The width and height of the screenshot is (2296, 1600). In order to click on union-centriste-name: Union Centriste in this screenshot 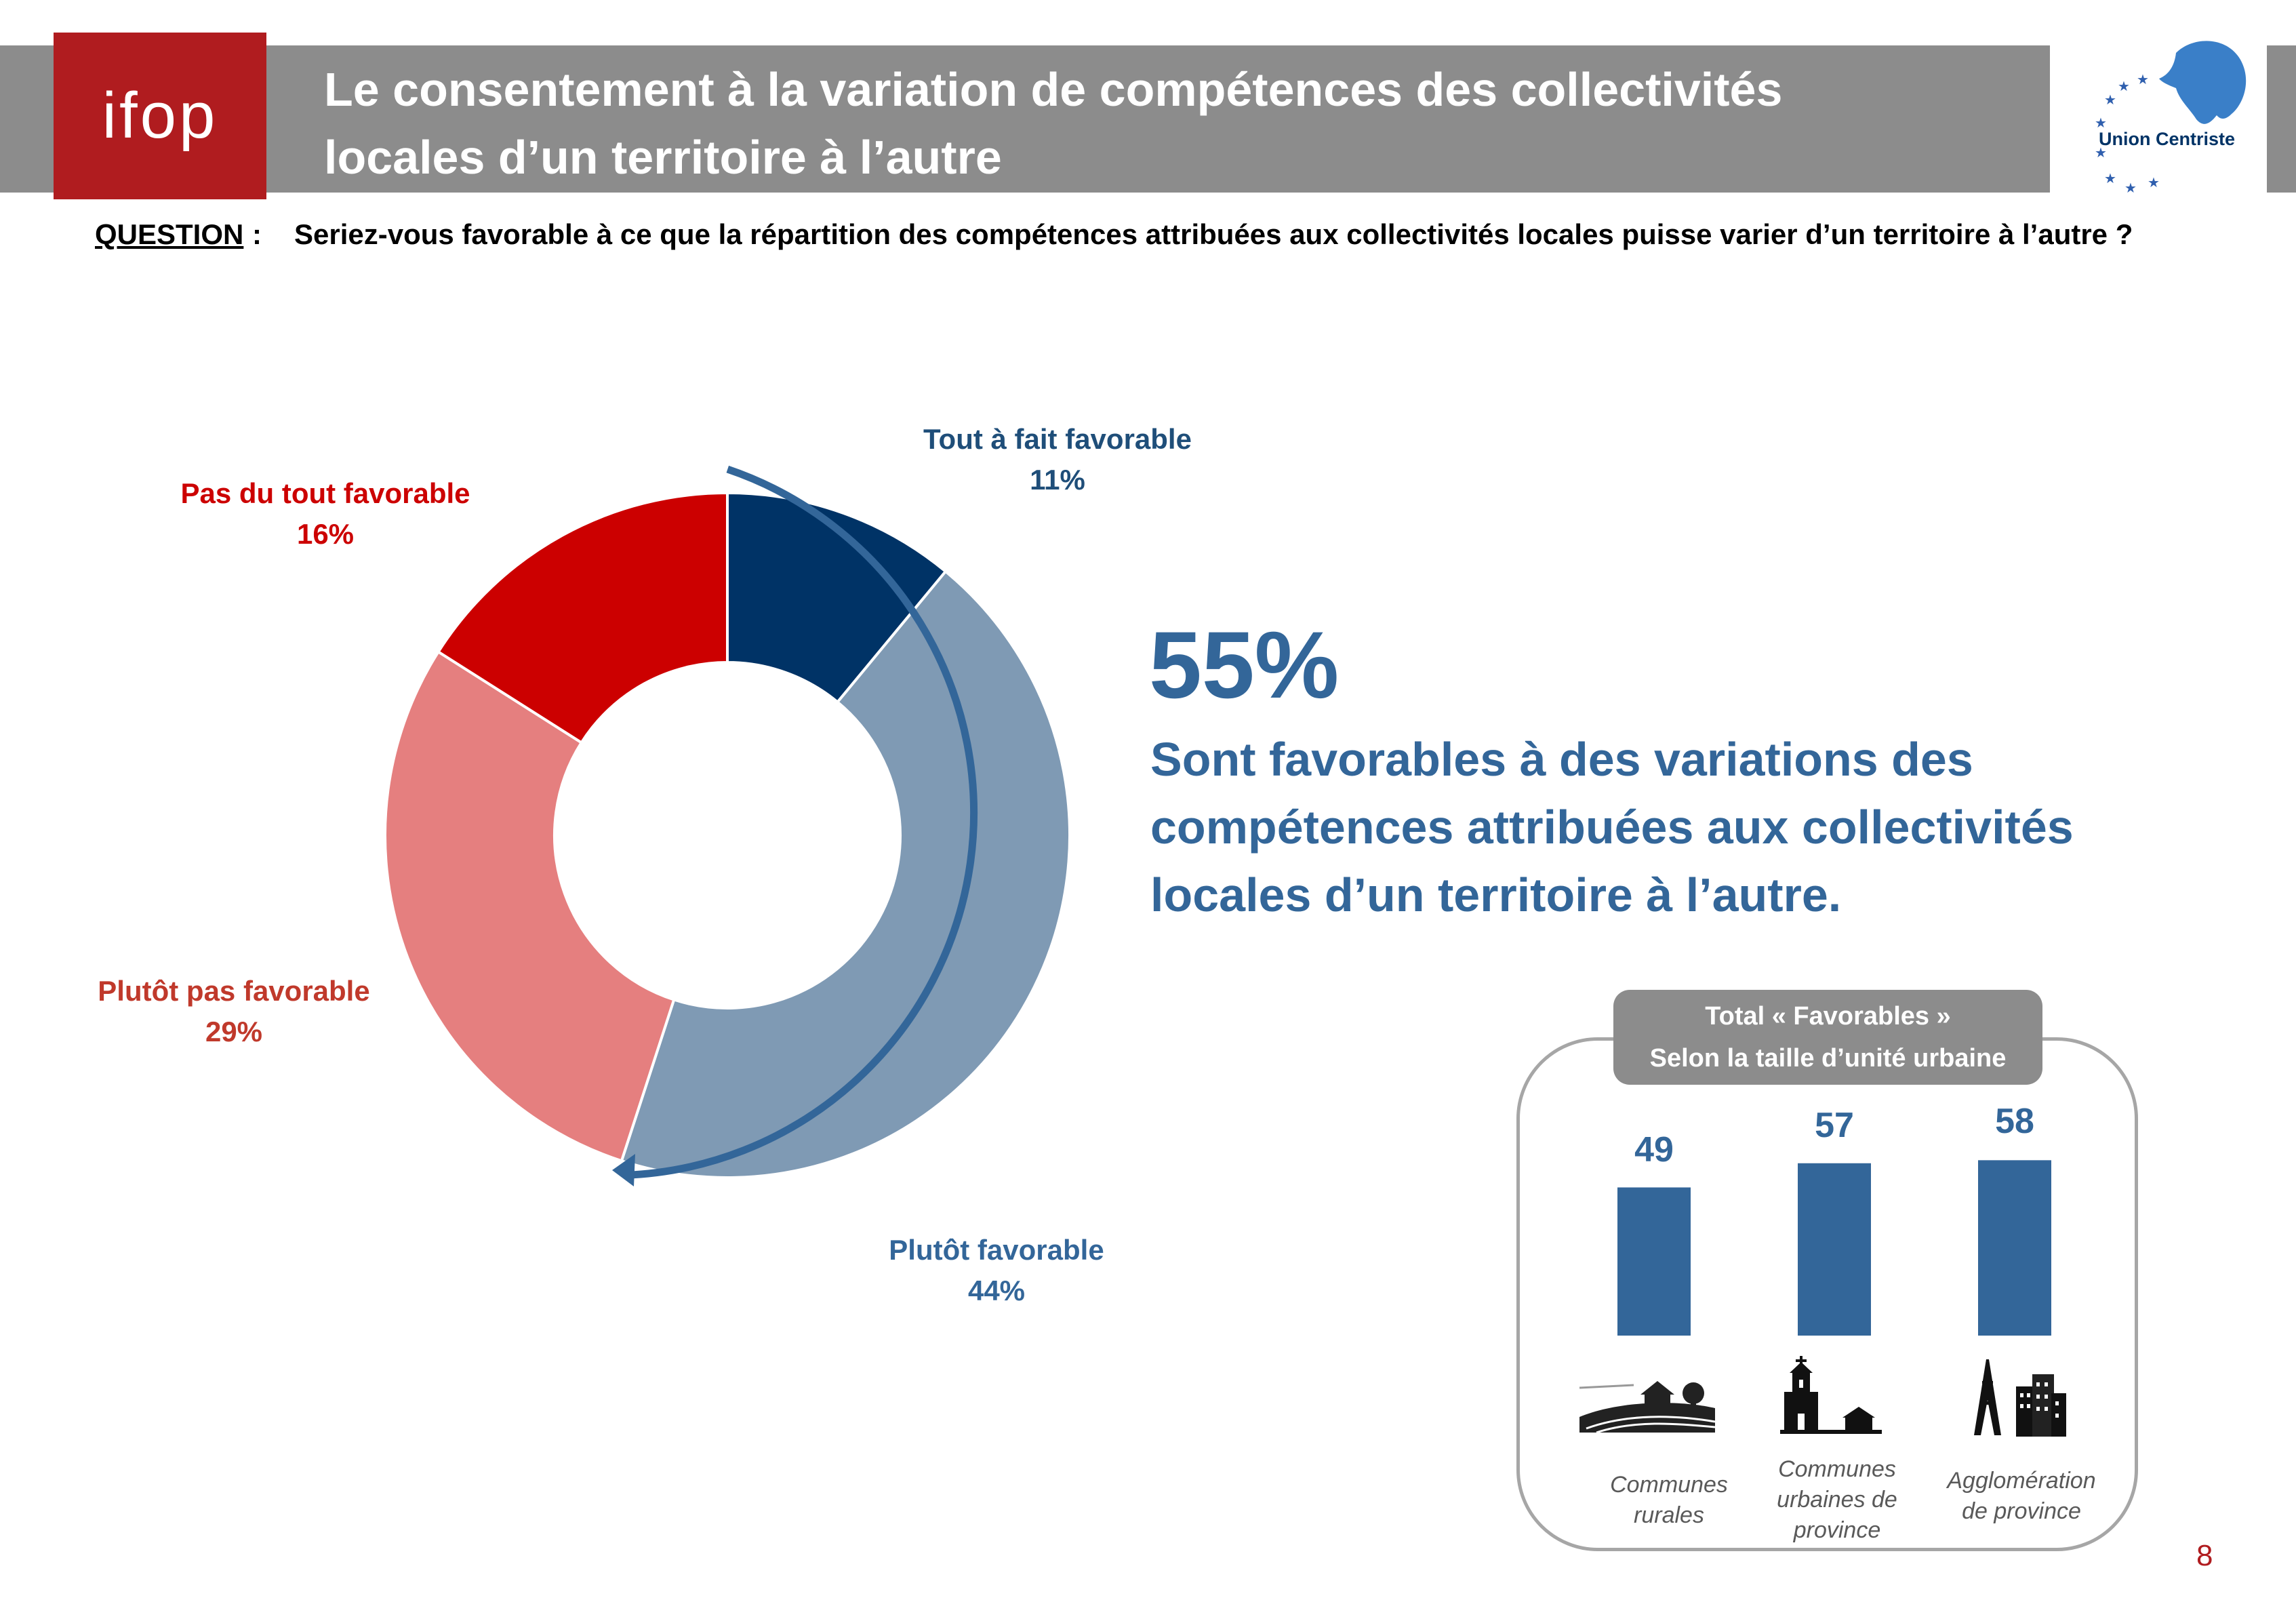, I will do `click(2167, 139)`.